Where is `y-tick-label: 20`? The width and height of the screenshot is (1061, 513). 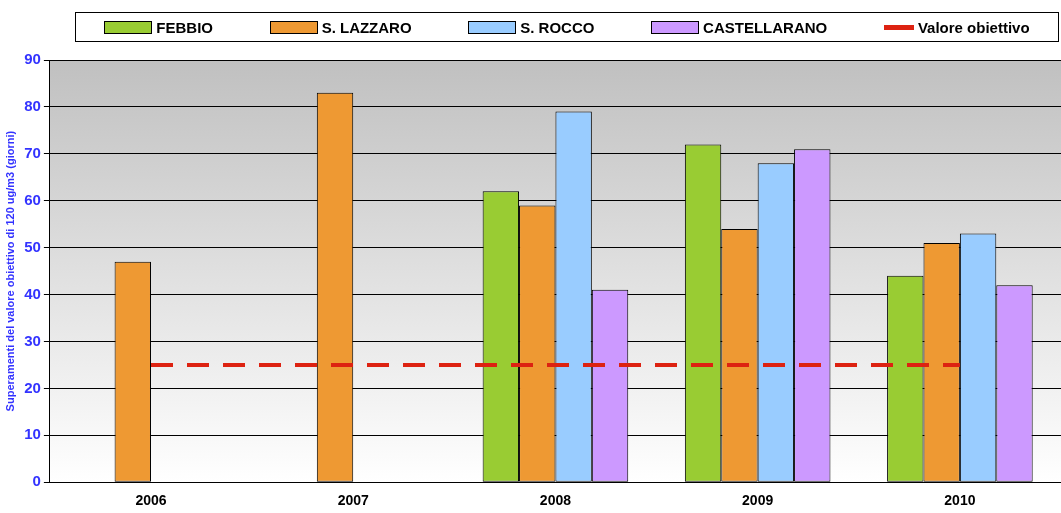
y-tick-label: 20 is located at coordinates (32, 387).